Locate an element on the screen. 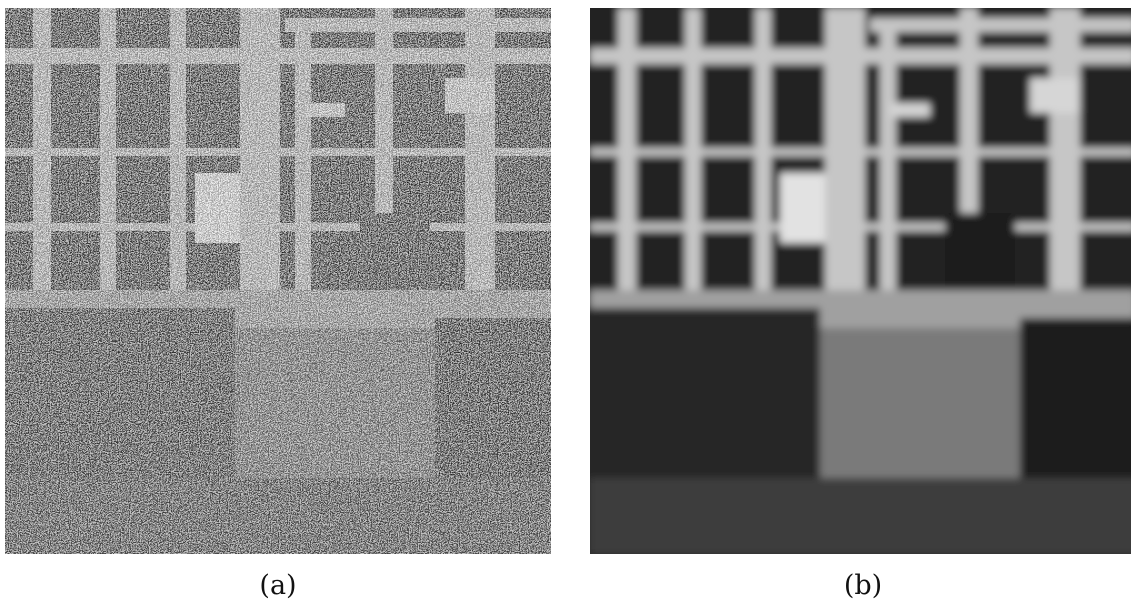 This screenshot has width=1131, height=606. caption-a: (a) is located at coordinates (278, 585).